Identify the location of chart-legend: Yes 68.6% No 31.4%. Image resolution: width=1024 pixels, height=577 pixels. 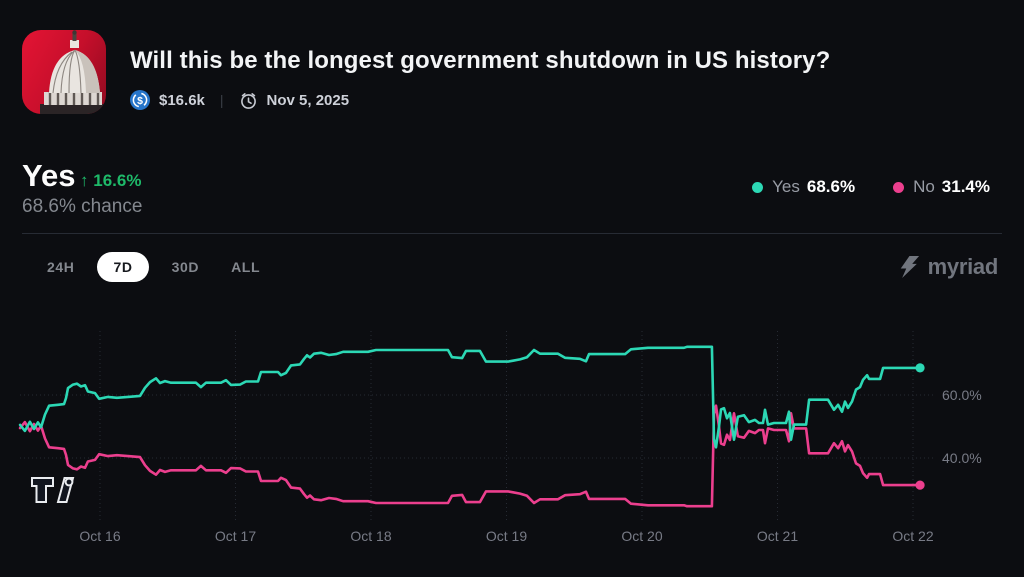
(871, 187).